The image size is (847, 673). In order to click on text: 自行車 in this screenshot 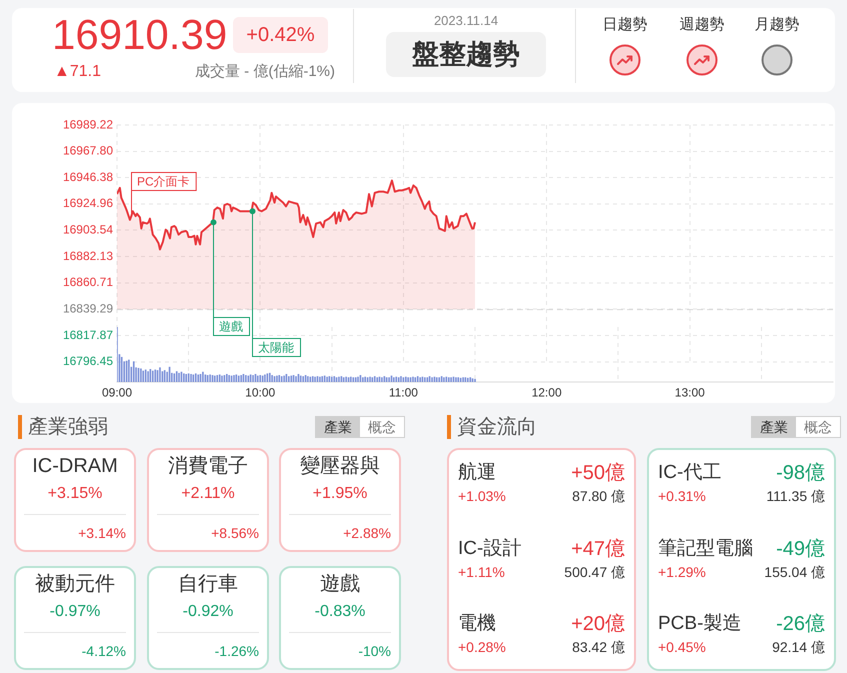, I will do `click(208, 584)`.